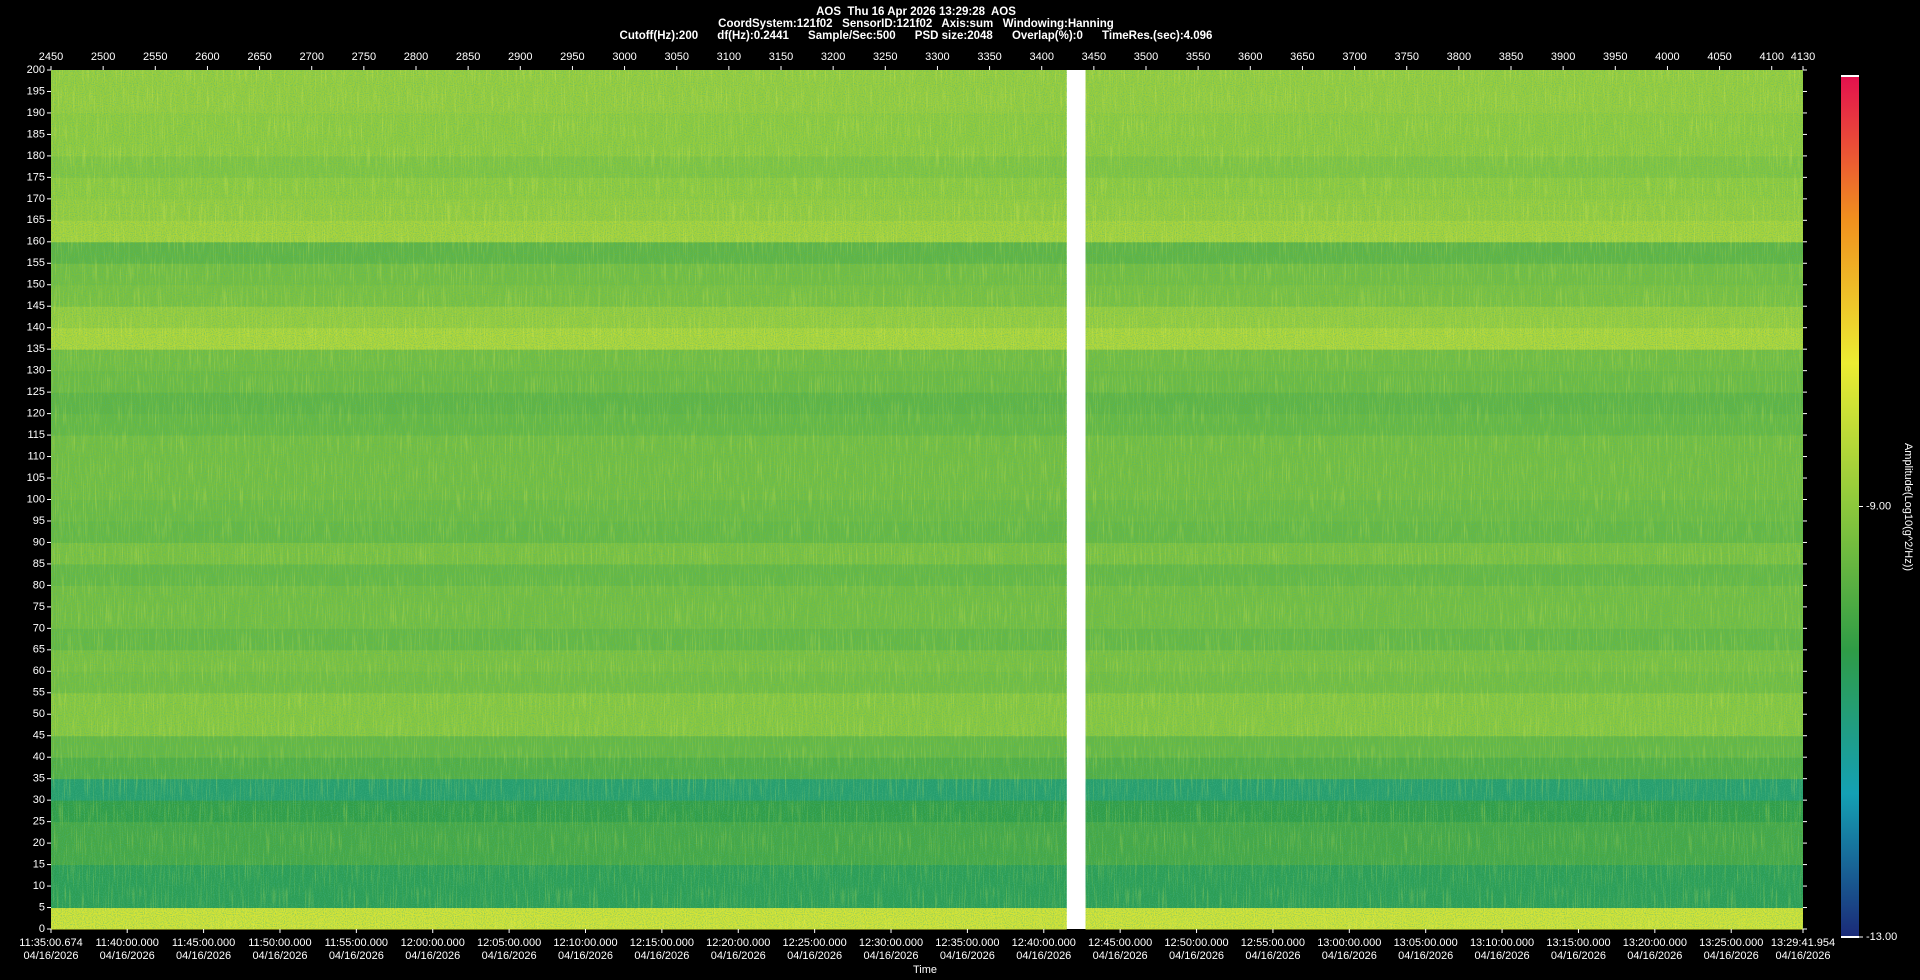 This screenshot has width=1920, height=980. I want to click on time-tick-label: 13:15:00.000, so click(1578, 943).